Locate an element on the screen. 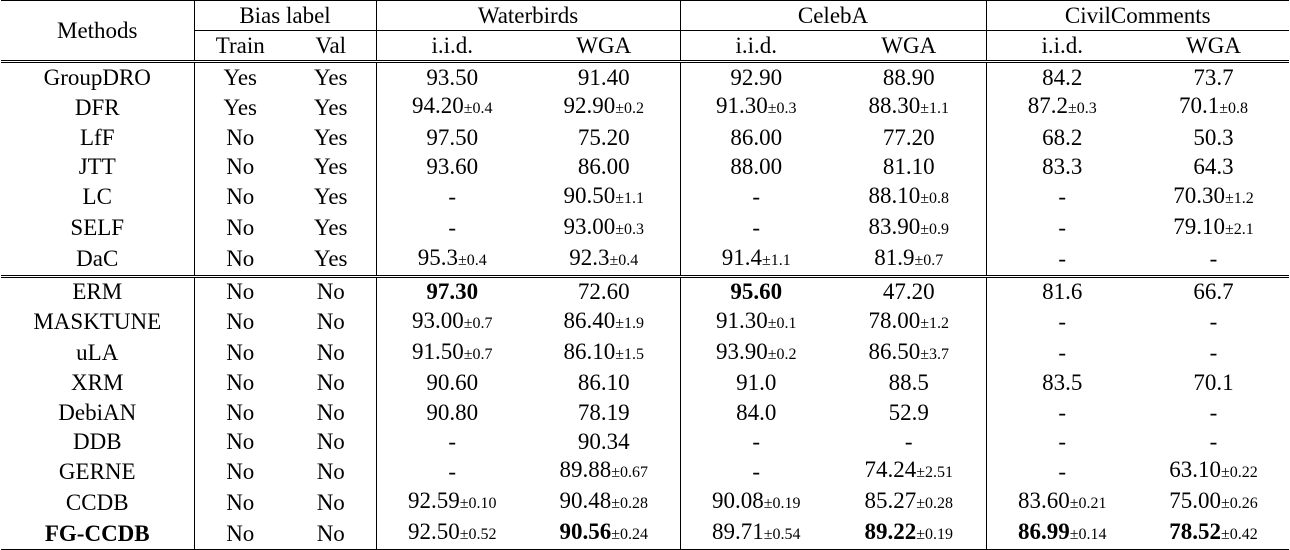 This screenshot has width=1290, height=550. value-cell-wb-wga: 86.40±1.9 is located at coordinates (604, 322).